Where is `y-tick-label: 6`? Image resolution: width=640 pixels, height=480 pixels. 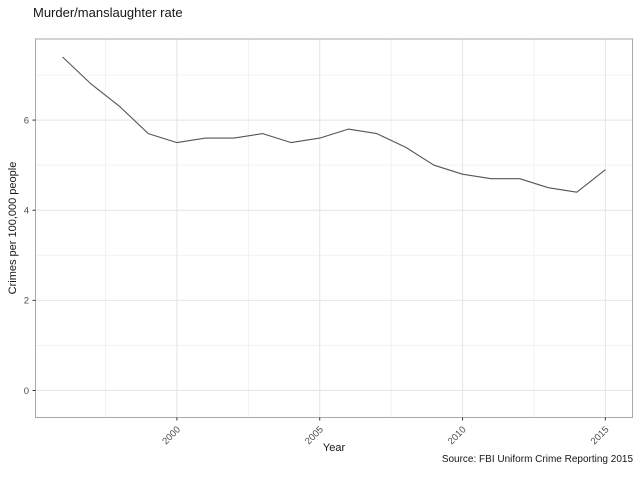 y-tick-label: 6 is located at coordinates (26, 120).